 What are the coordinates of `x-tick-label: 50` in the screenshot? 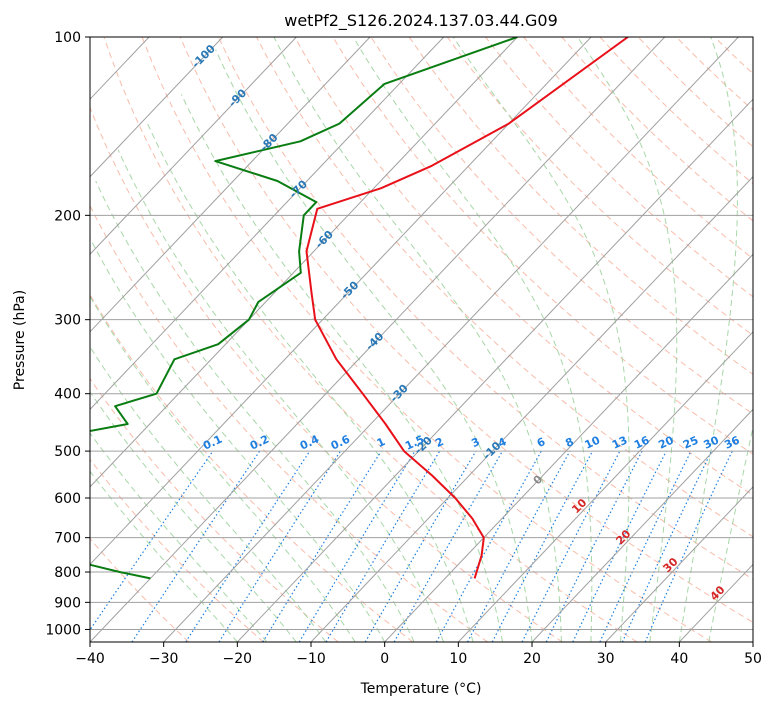 It's located at (753, 659).